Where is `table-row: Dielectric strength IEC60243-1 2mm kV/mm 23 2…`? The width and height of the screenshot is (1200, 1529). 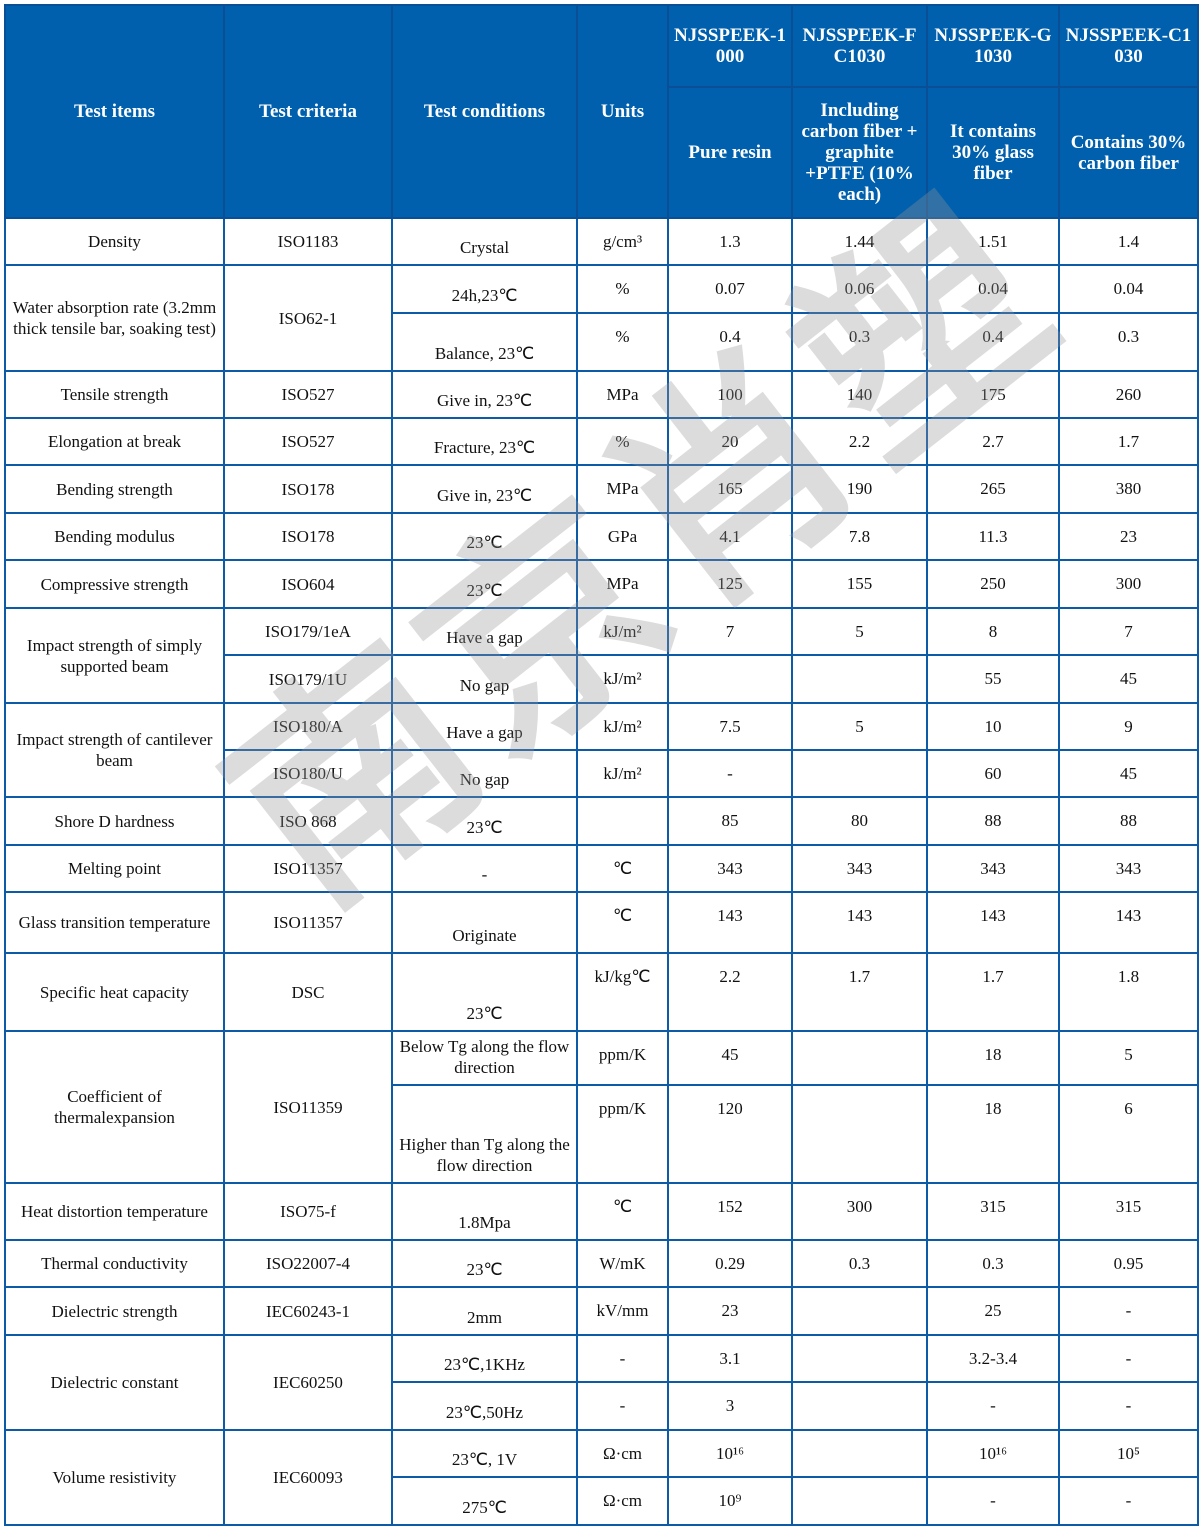 table-row: Dielectric strength IEC60243-1 2mm kV/mm 23 2… is located at coordinates (601, 1311).